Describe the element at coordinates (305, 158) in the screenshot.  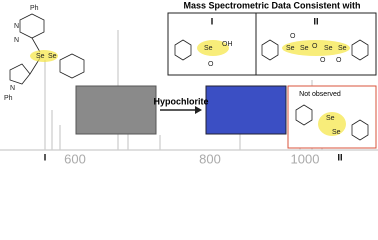
I see `axis-label: 1000` at that location.